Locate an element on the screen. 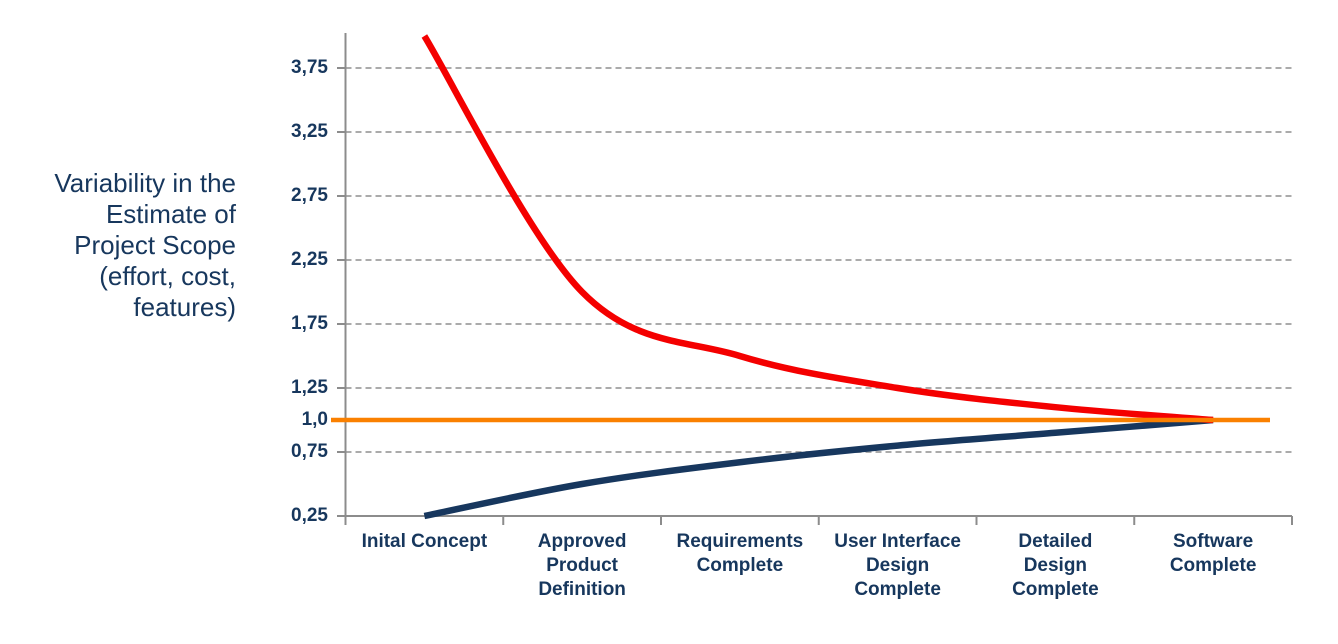  x-category-label: User Interface Design Complete is located at coordinates (897, 565).